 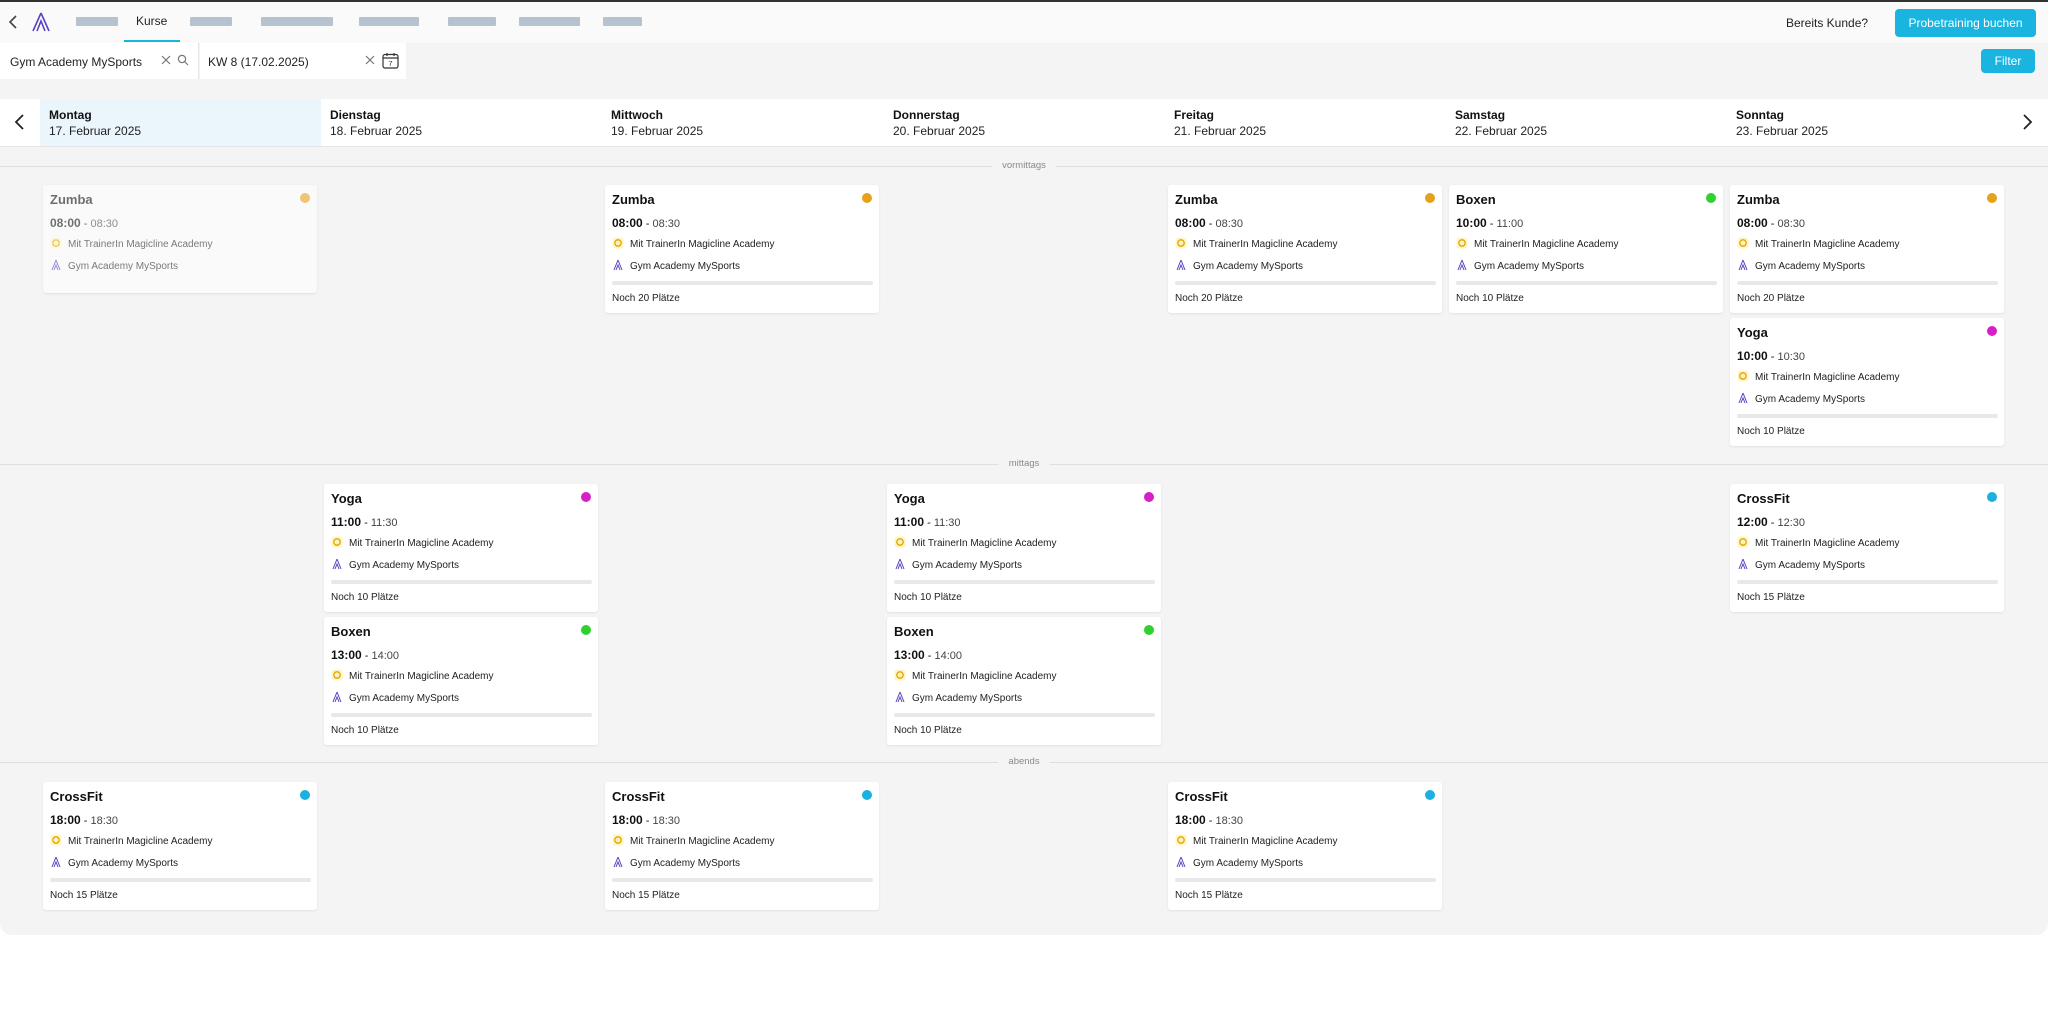 What do you see at coordinates (1476, 199) in the screenshot?
I see `course-title: Boxen` at bounding box center [1476, 199].